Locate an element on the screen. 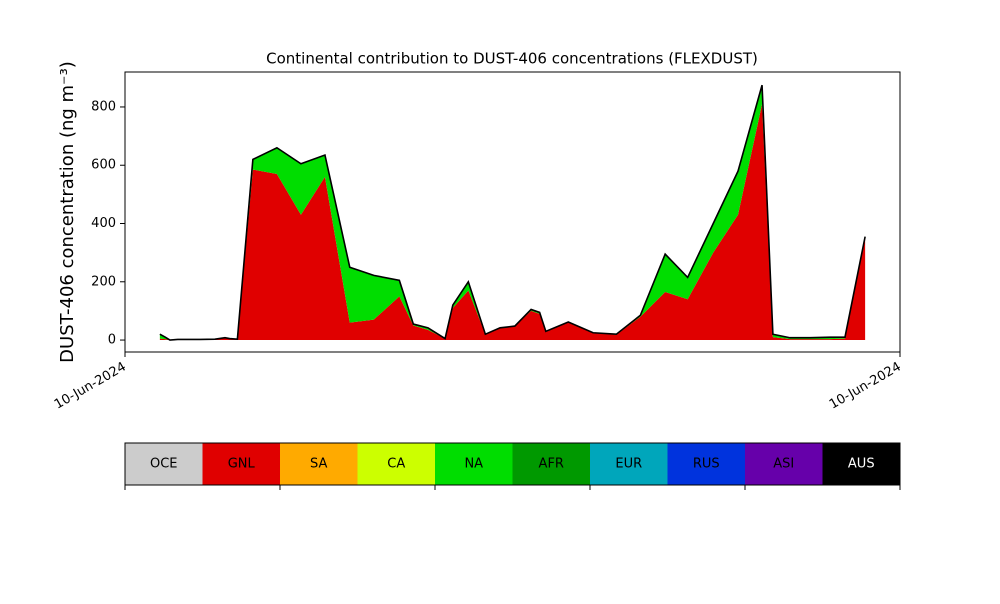  colorbar-label: RUS is located at coordinates (706, 464).